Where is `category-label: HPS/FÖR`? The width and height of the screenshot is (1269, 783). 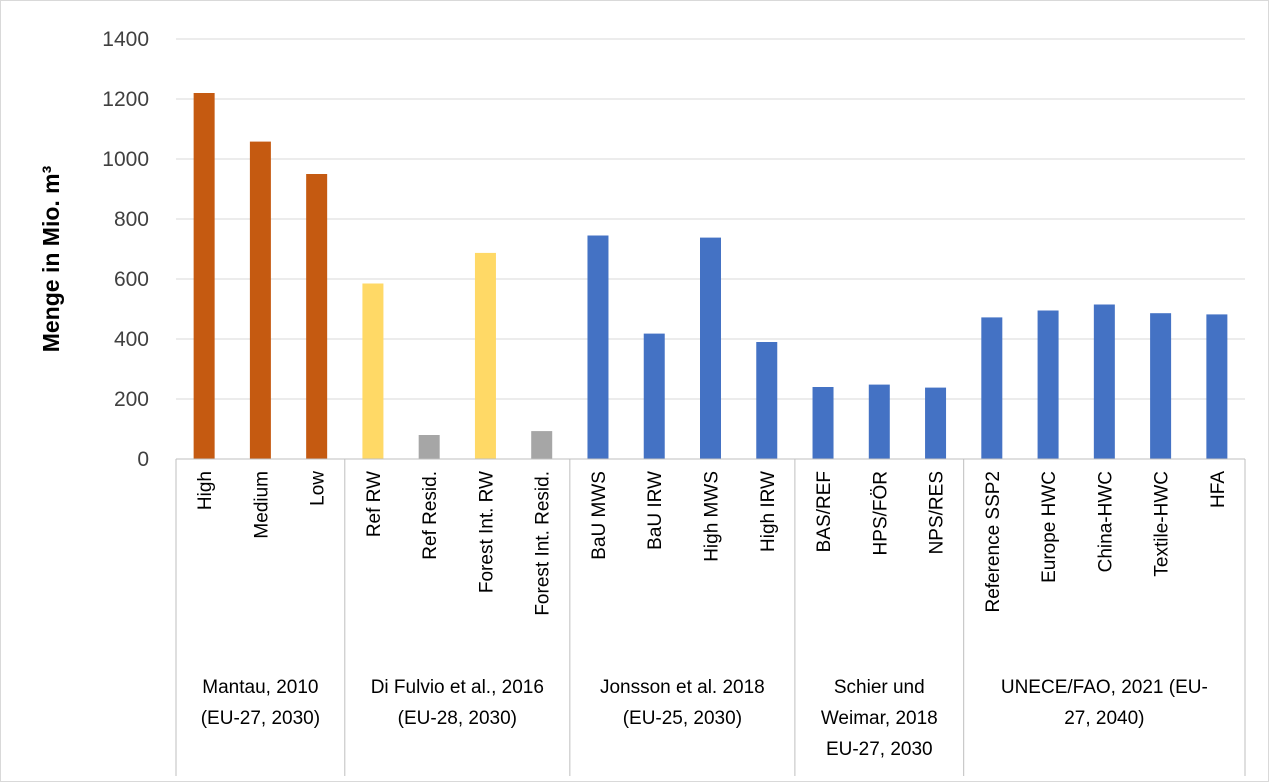 category-label: HPS/FÖR is located at coordinates (880, 513).